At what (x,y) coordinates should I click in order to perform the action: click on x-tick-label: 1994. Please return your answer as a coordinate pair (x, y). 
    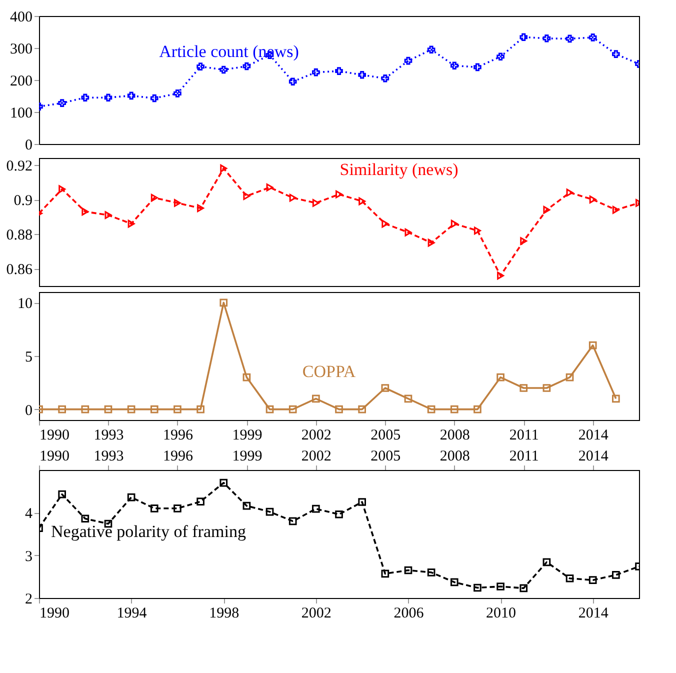
    Looking at the image, I should click on (132, 614).